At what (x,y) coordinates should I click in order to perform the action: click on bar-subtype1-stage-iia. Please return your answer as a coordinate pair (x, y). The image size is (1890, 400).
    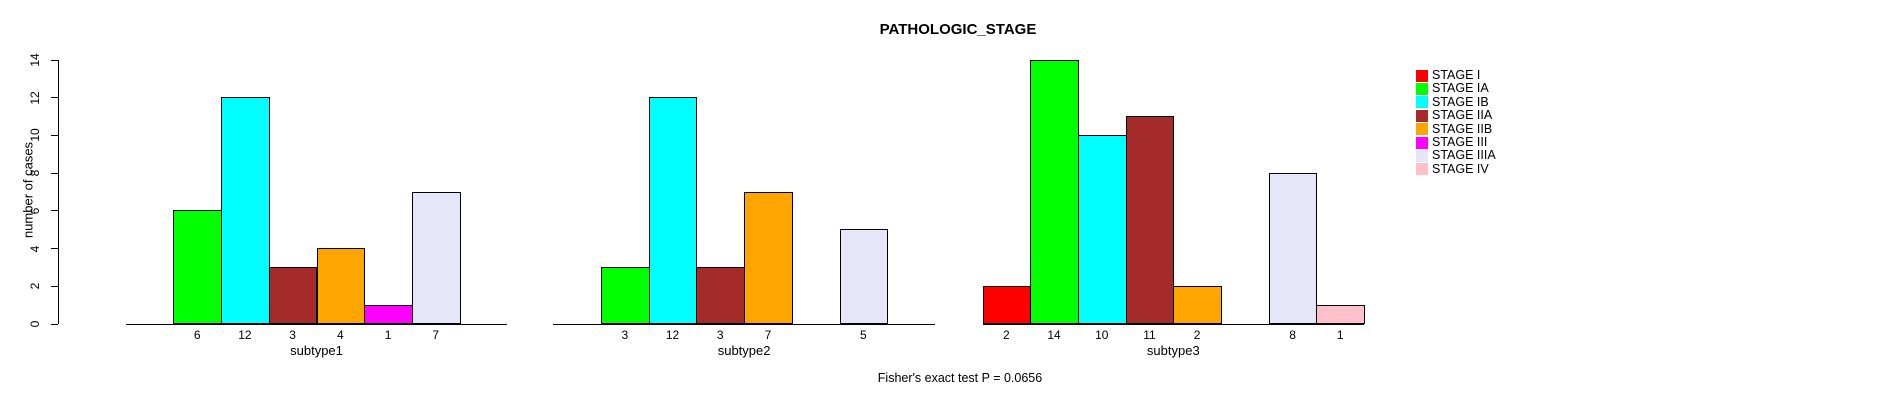
    Looking at the image, I should click on (293, 295).